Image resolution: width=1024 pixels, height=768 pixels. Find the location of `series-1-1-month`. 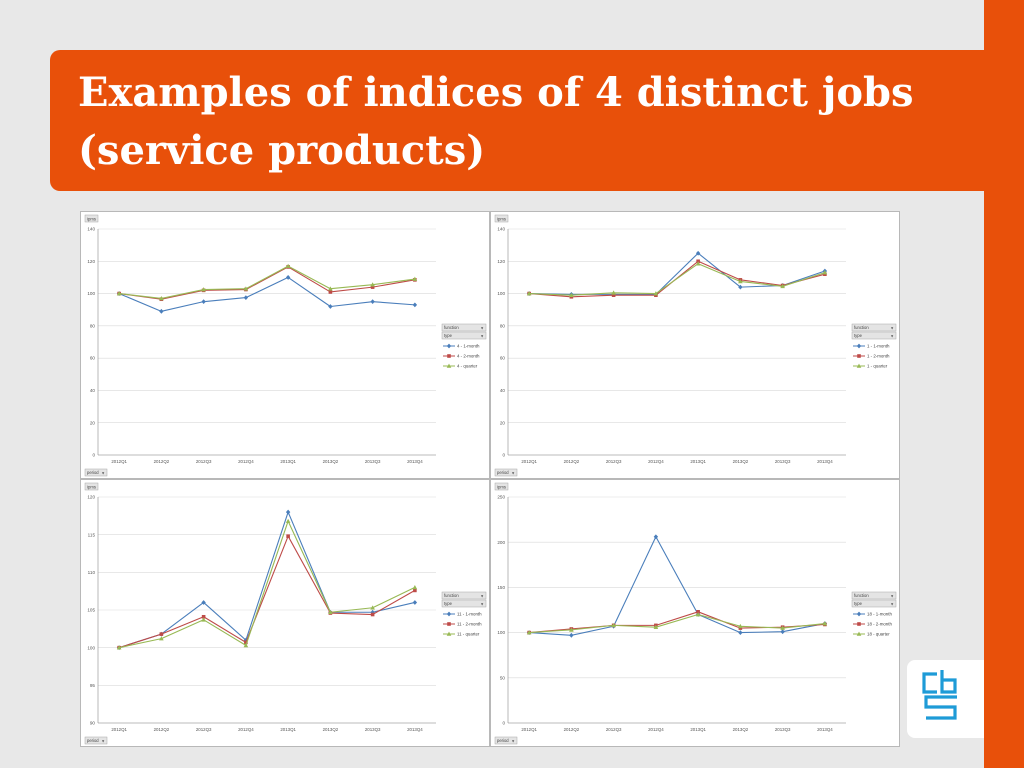

series-1-1-month is located at coordinates (677, 273).